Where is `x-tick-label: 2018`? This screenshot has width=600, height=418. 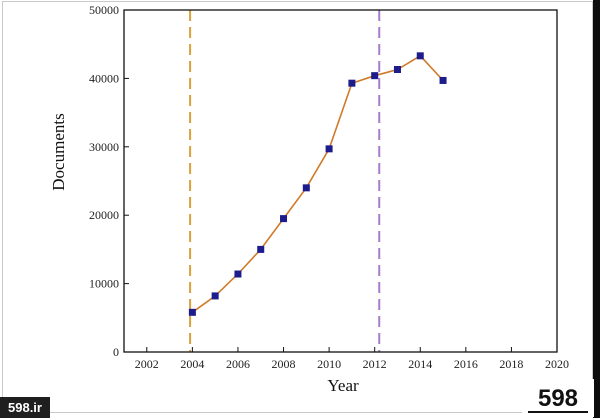 x-tick-label: 2018 is located at coordinates (511, 364).